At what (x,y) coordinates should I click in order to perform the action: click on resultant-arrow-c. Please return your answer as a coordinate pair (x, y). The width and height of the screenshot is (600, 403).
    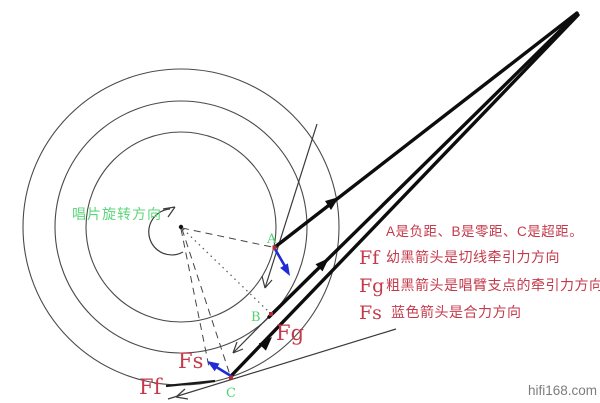
    Looking at the image, I should click on (219, 369).